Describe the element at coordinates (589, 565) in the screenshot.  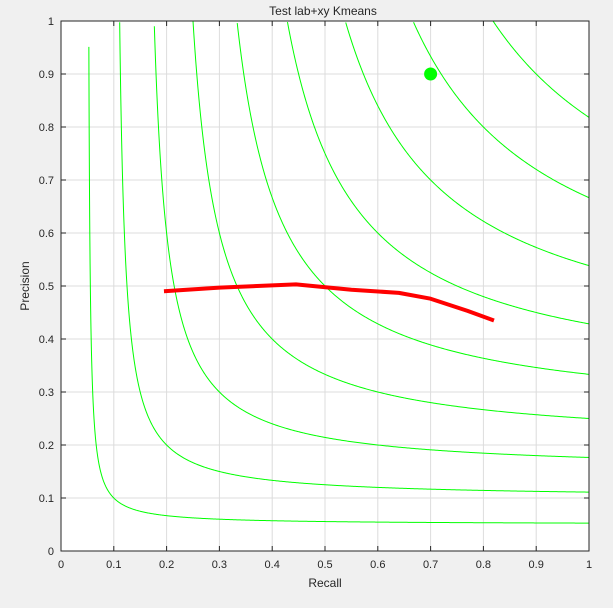
I see `x-tick-label: 1` at that location.